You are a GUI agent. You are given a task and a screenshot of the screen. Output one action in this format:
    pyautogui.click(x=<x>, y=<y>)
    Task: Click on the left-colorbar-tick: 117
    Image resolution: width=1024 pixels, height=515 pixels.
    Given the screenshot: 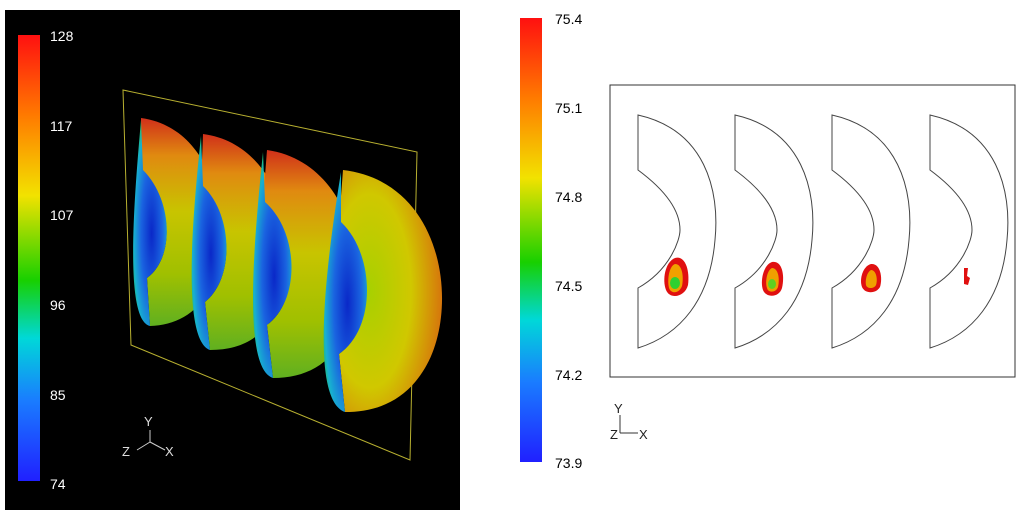 What is the action you would take?
    pyautogui.click(x=61, y=126)
    